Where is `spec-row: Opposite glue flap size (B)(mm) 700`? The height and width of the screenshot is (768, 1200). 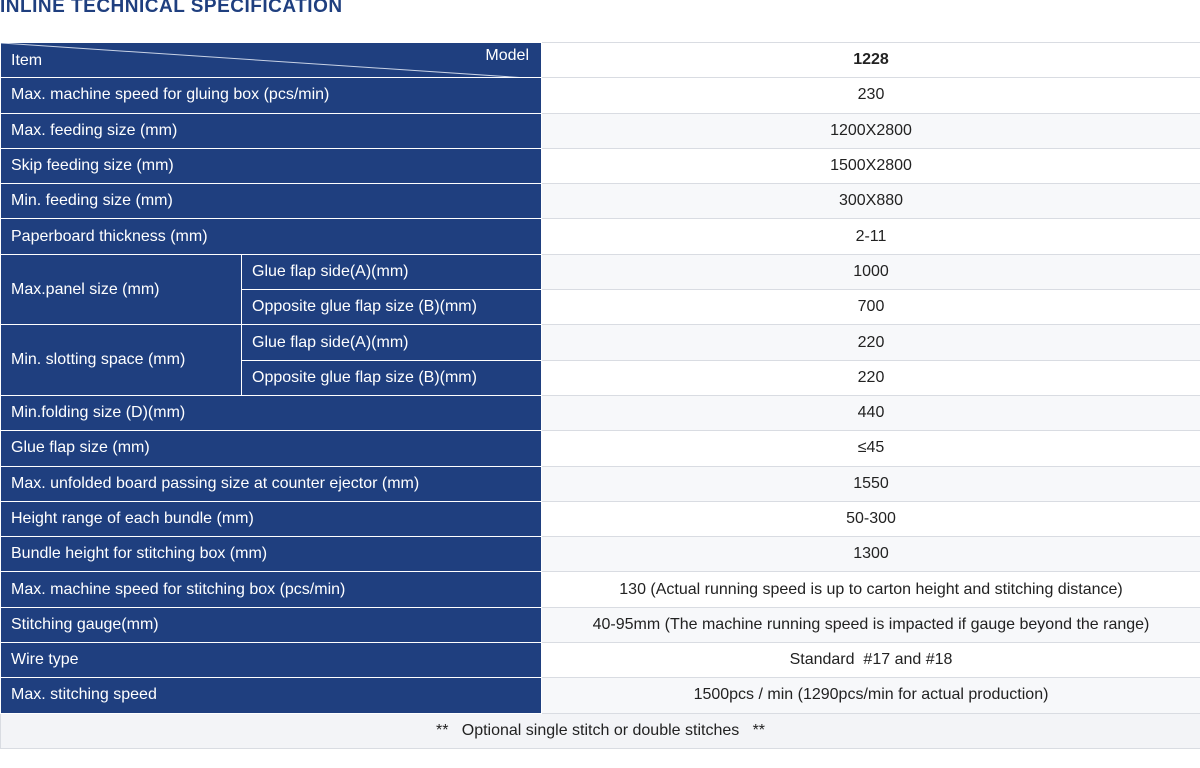
spec-row: Opposite glue flap size (B)(mm) 700 is located at coordinates (600, 307).